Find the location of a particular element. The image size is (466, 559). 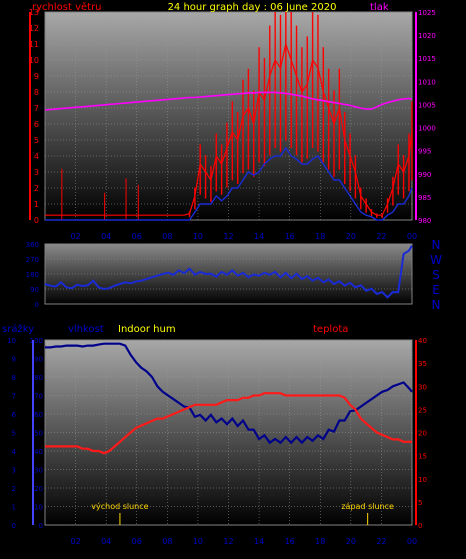

temperature-axis-tick-label: 25 is located at coordinates (422, 410).